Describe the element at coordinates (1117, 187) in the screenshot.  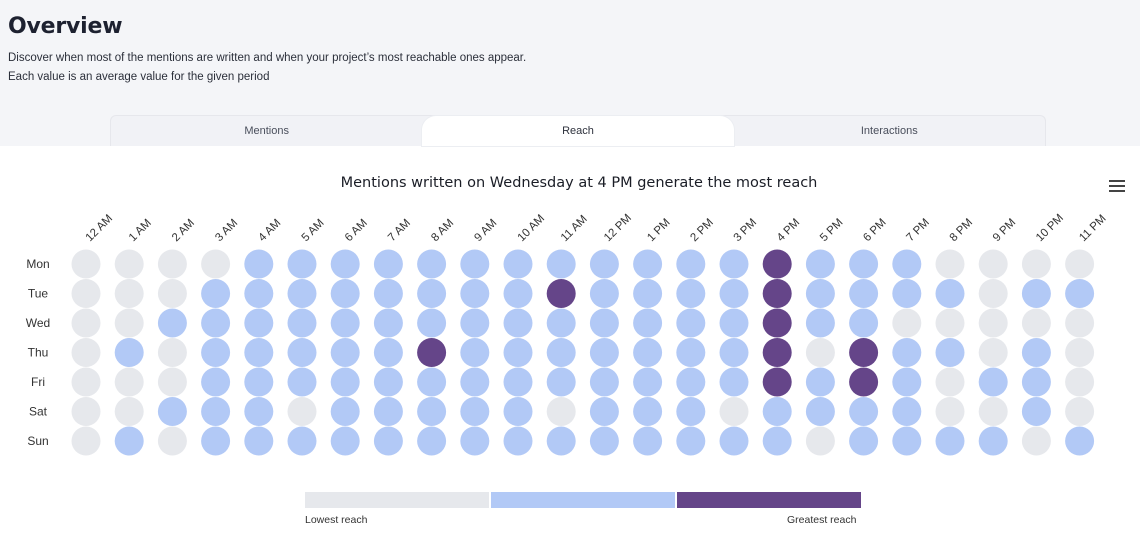
I see `hamburger-menu-icon` at that location.